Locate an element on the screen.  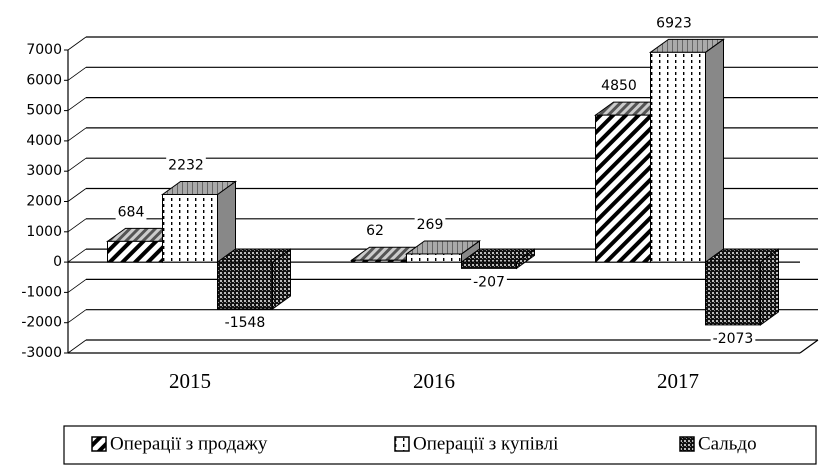
y-tick-label: -2000 is located at coordinates (41, 323).